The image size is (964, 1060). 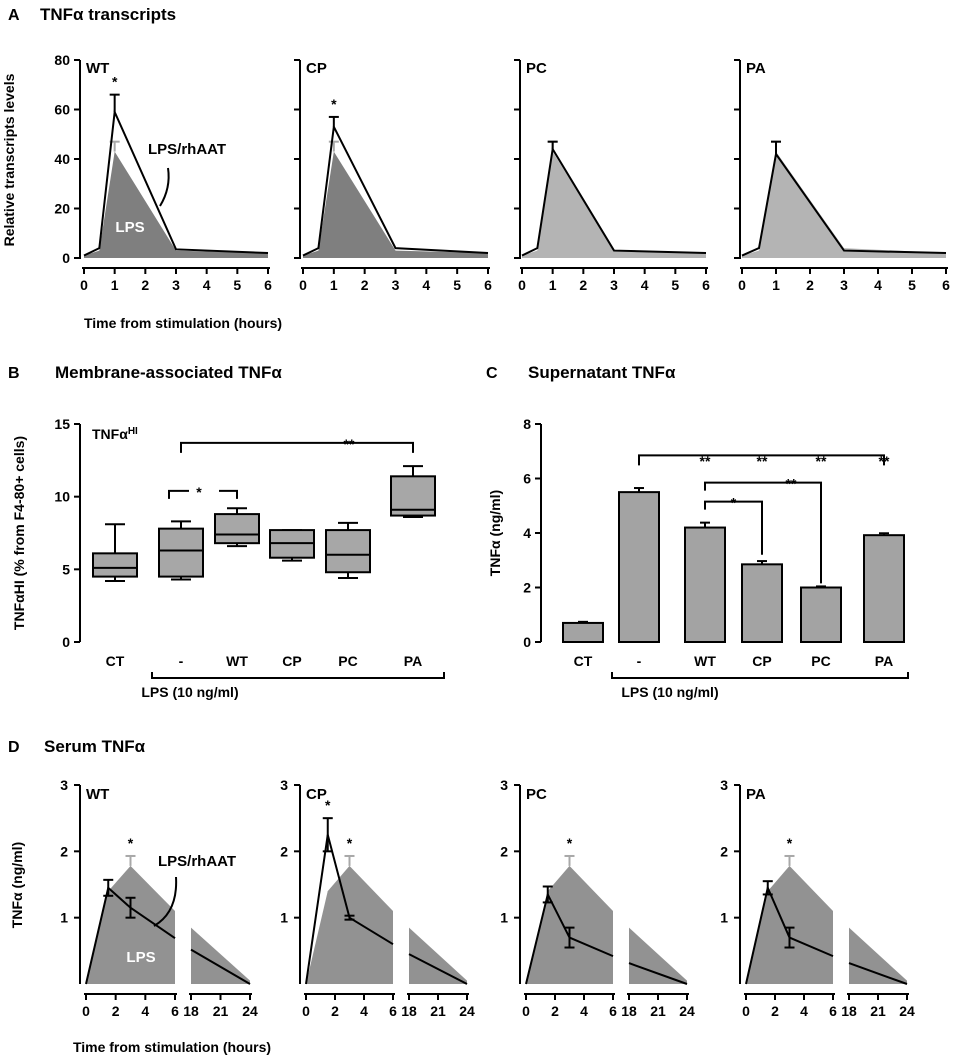 What do you see at coordinates (62, 424) in the screenshot?
I see `panel-b-y-tick-label: 15` at bounding box center [62, 424].